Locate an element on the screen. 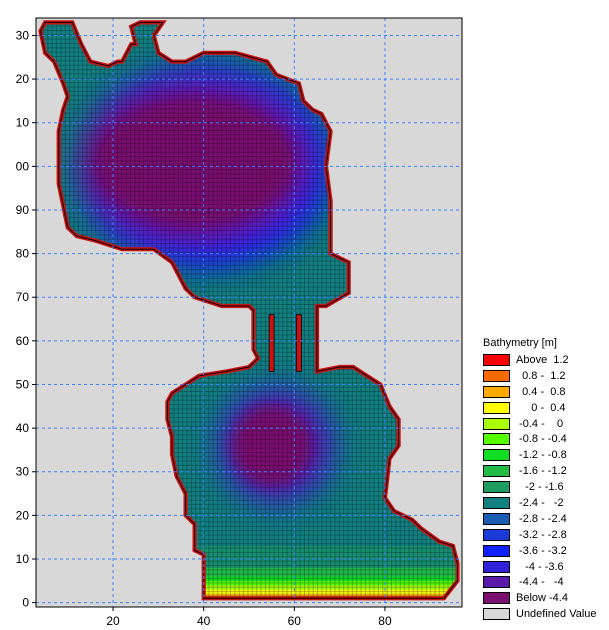 The width and height of the screenshot is (609, 630). legend-label: -0.4 - 0 is located at coordinates (540, 423).